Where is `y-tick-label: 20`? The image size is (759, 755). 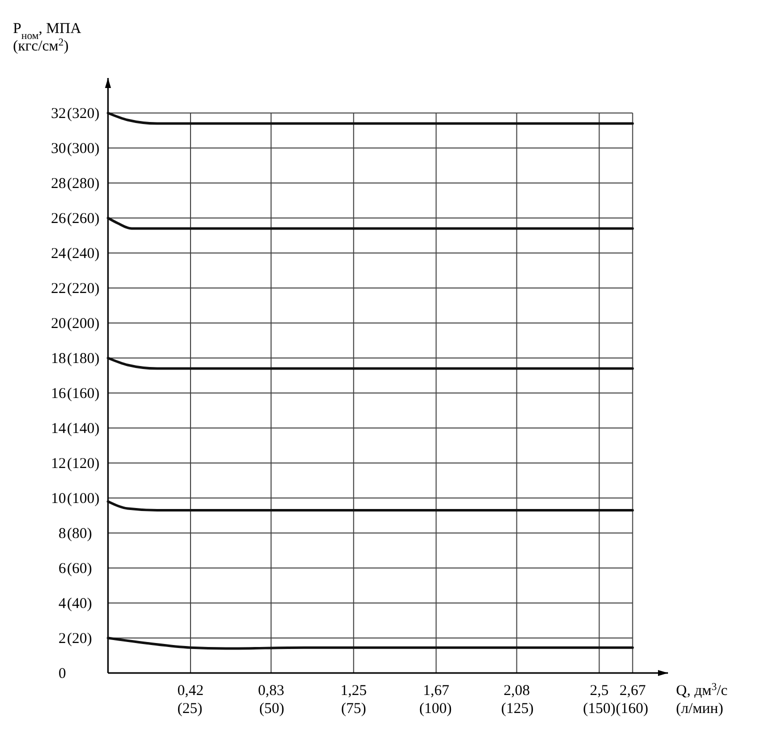
y-tick-label: 20 is located at coordinates (58, 324).